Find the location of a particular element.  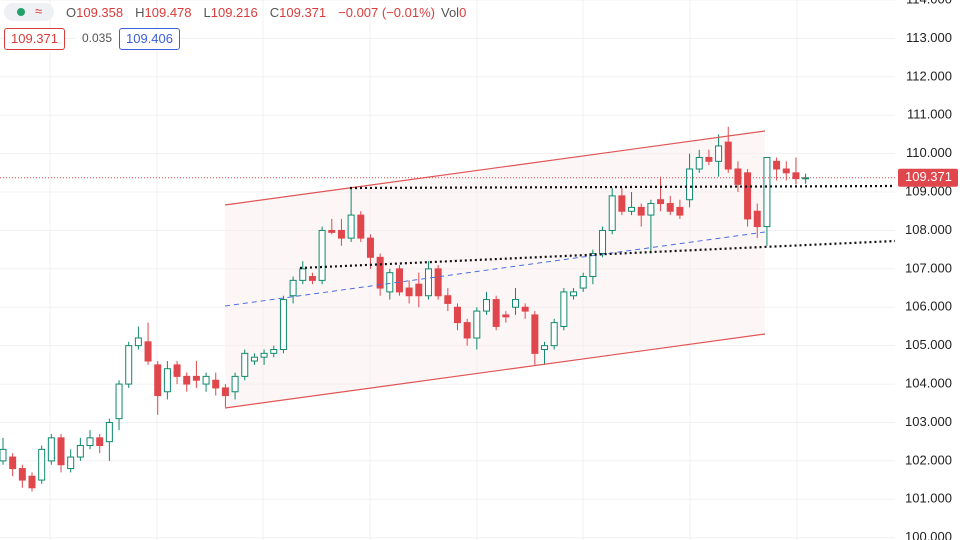

open-label: O is located at coordinates (71, 12).